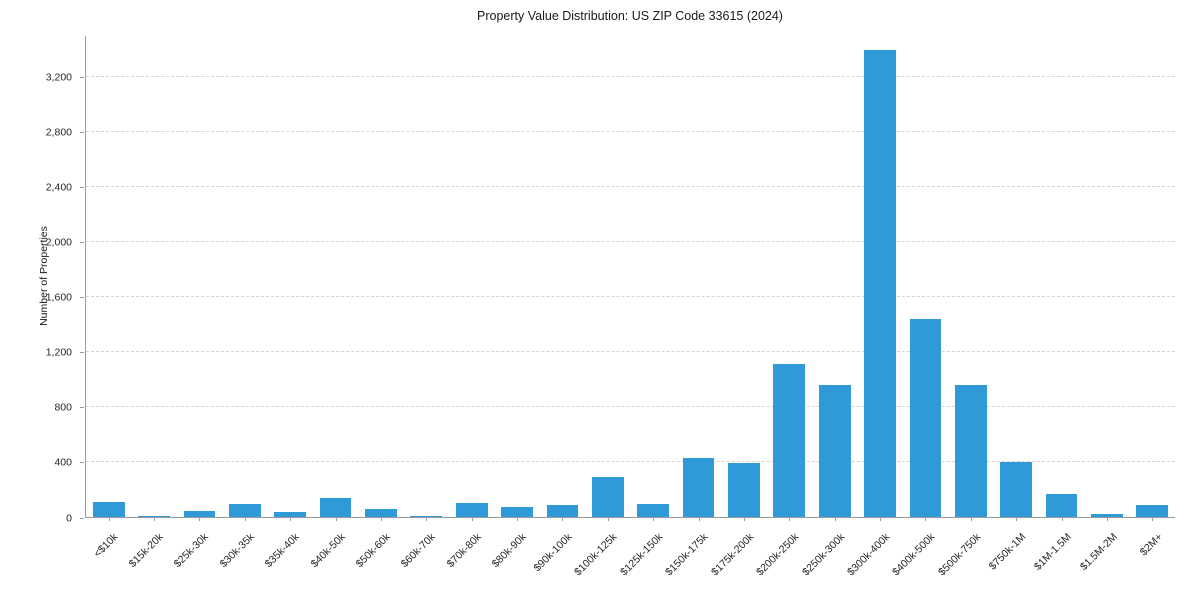  What do you see at coordinates (868, 555) in the screenshot?
I see `x-tick-label: $300k-400k` at bounding box center [868, 555].